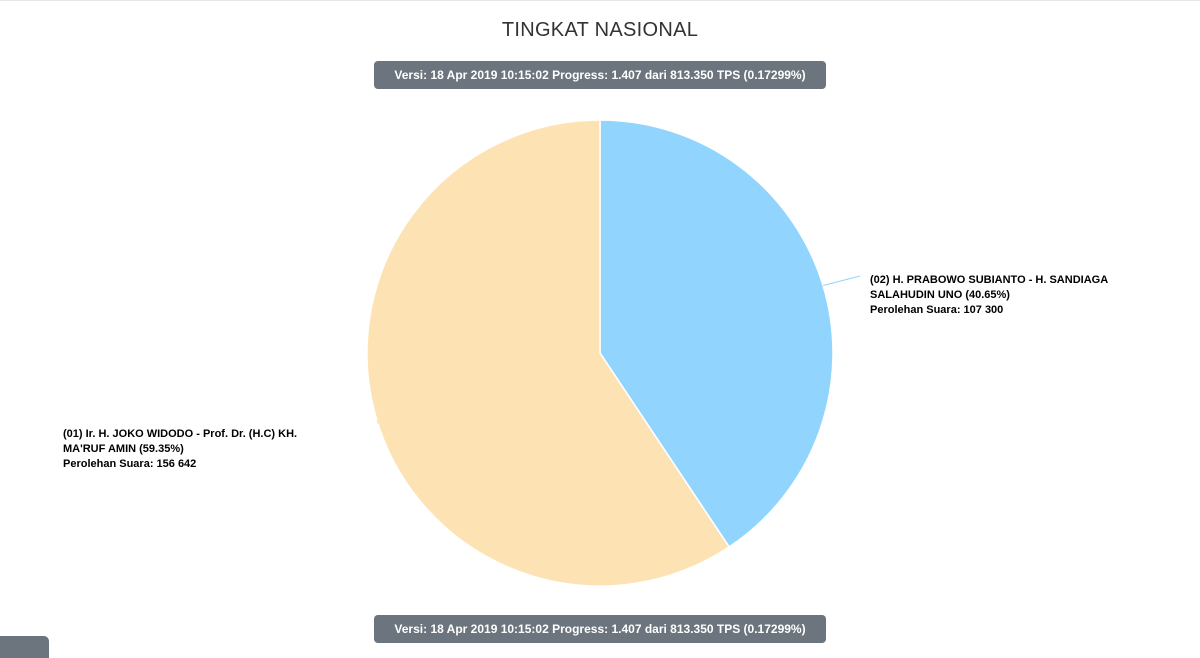 Image resolution: width=1200 pixels, height=658 pixels. Describe the element at coordinates (129, 464) in the screenshot. I see `slice-votes-label-2: Perolehan Suara: 156 642` at that location.